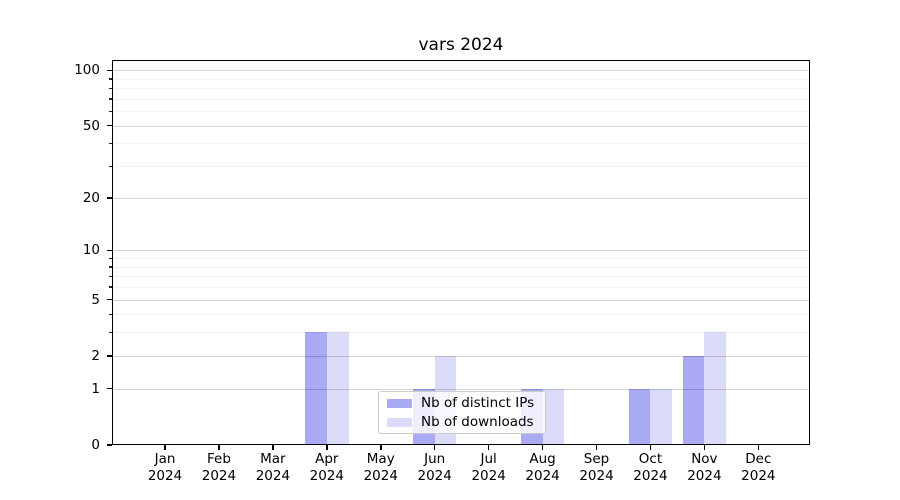 This screenshot has width=900, height=500. Describe the element at coordinates (704, 459) in the screenshot. I see `x-tick-month: Nov` at that location.